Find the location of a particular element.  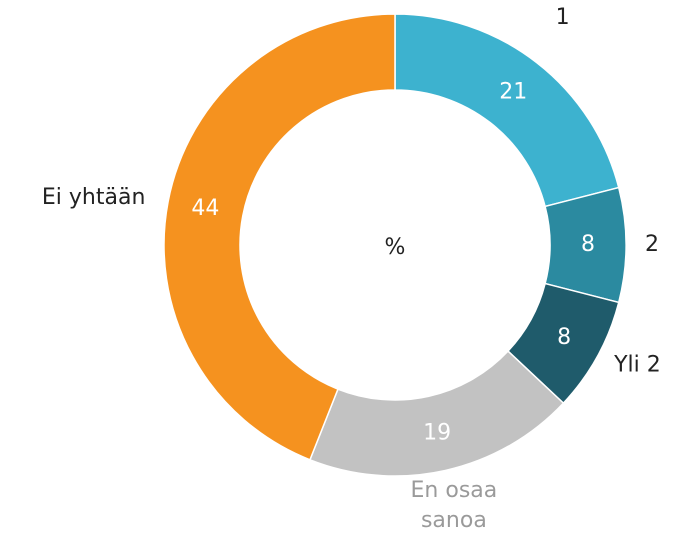

value-label: 44 is located at coordinates (205, 208).